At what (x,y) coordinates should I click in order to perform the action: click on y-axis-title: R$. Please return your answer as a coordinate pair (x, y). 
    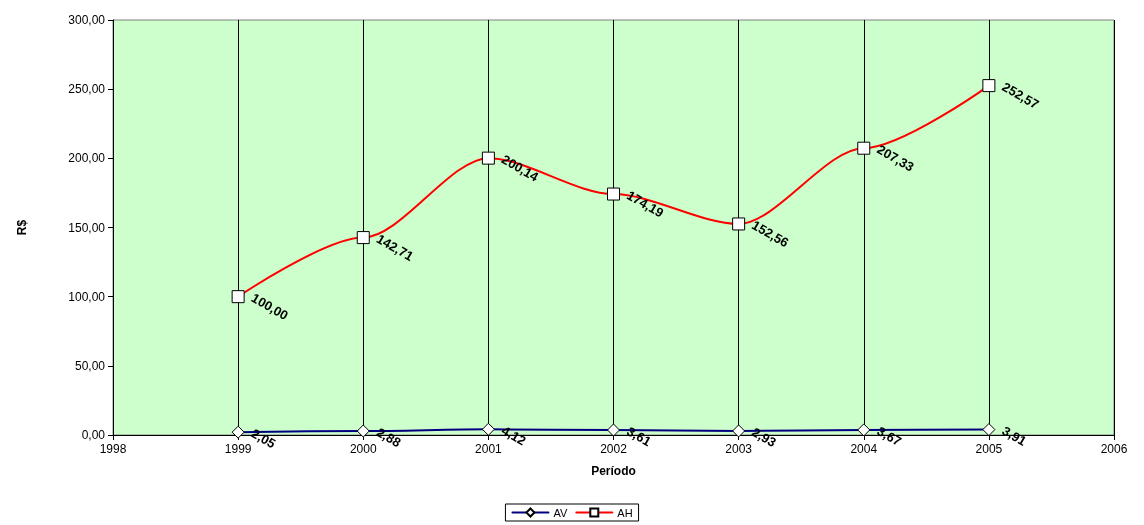
    Looking at the image, I should click on (22, 227).